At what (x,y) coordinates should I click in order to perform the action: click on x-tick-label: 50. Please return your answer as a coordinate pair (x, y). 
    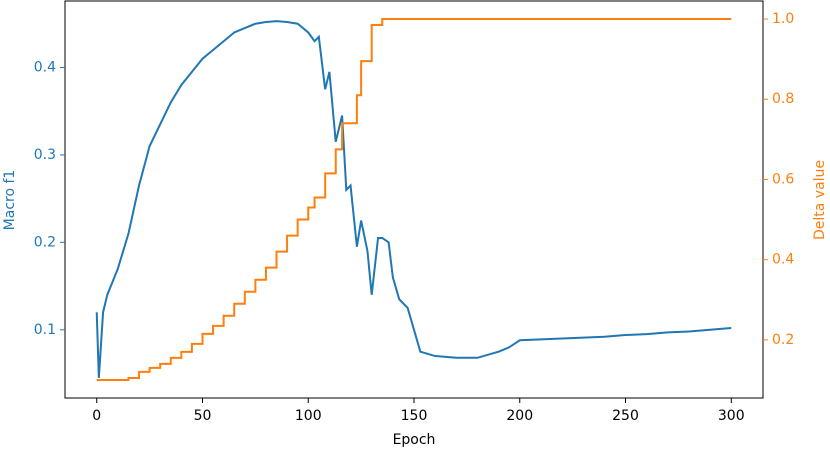
    Looking at the image, I should click on (203, 416).